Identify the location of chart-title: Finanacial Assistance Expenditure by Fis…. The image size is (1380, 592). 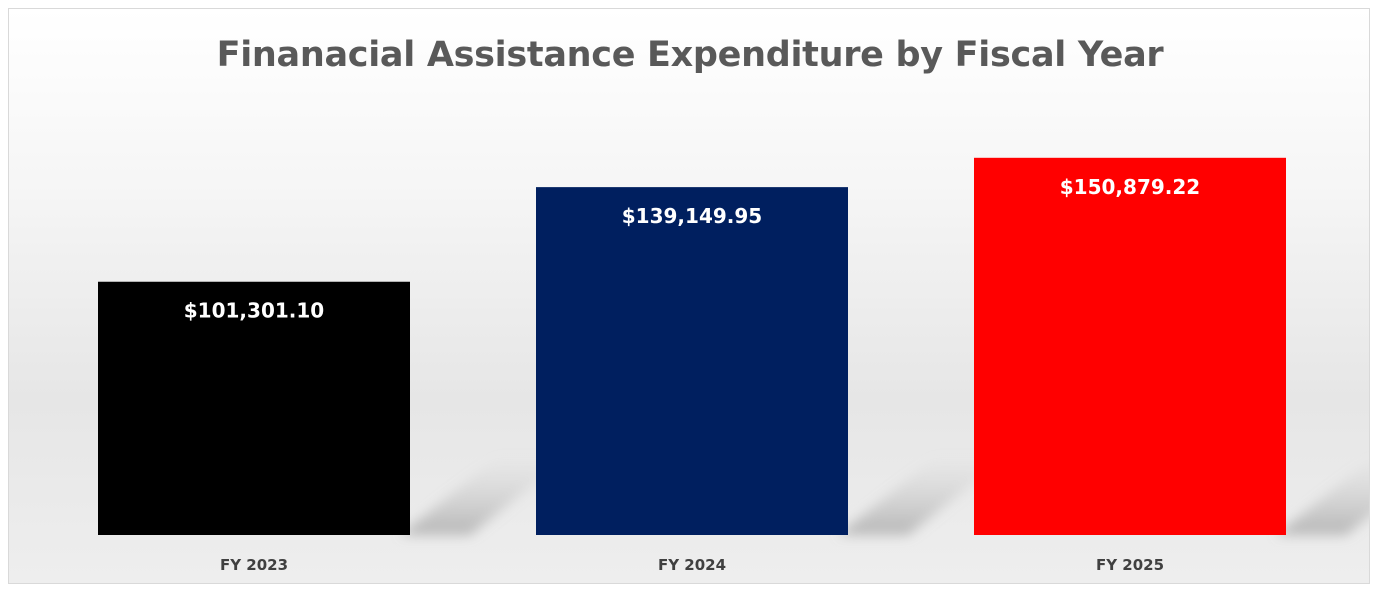
(690, 55).